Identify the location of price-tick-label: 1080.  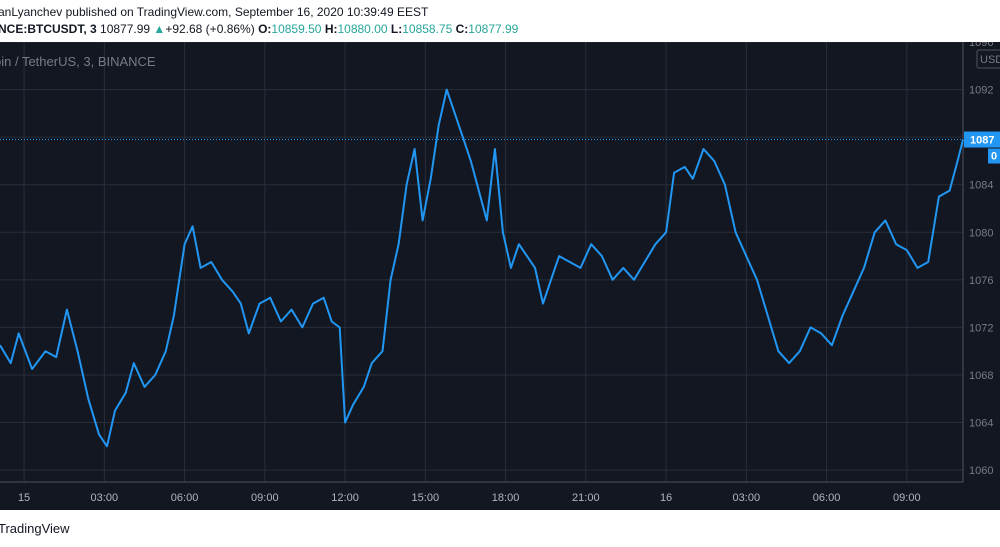
(981, 233).